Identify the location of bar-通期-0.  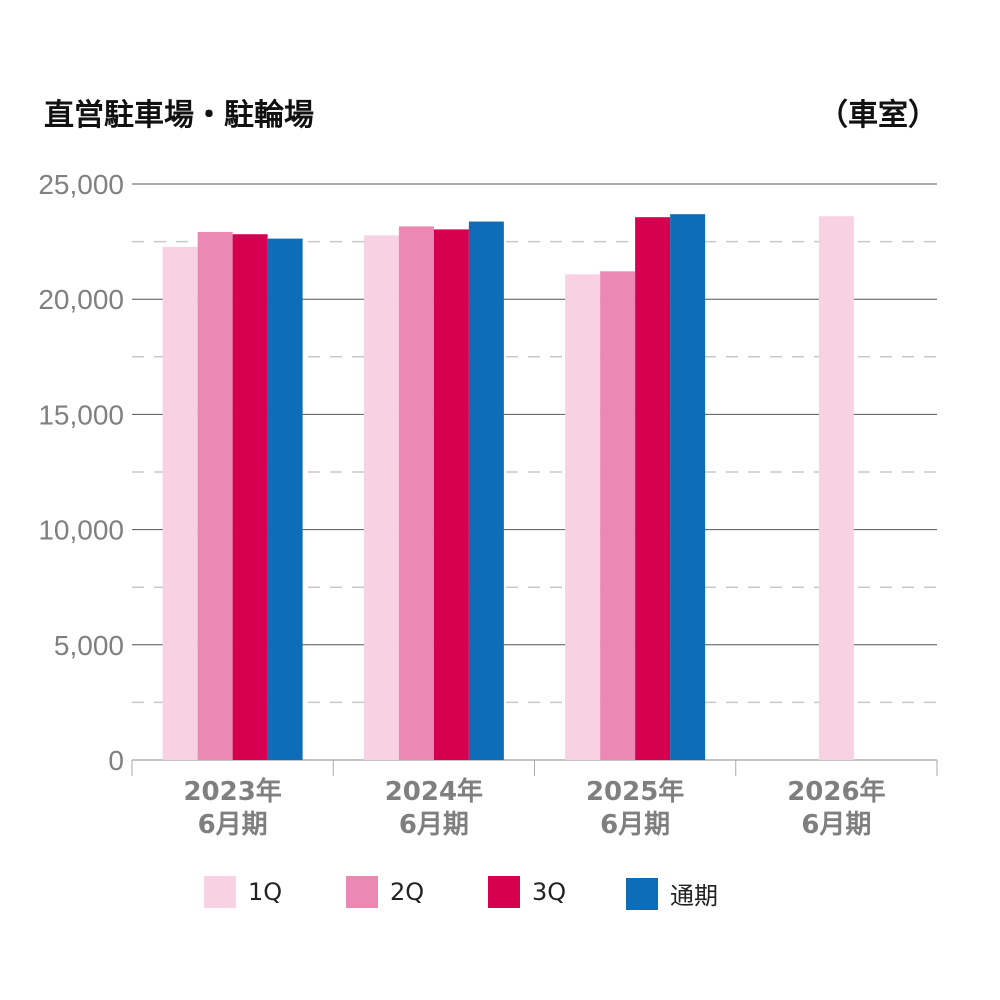
(285, 499).